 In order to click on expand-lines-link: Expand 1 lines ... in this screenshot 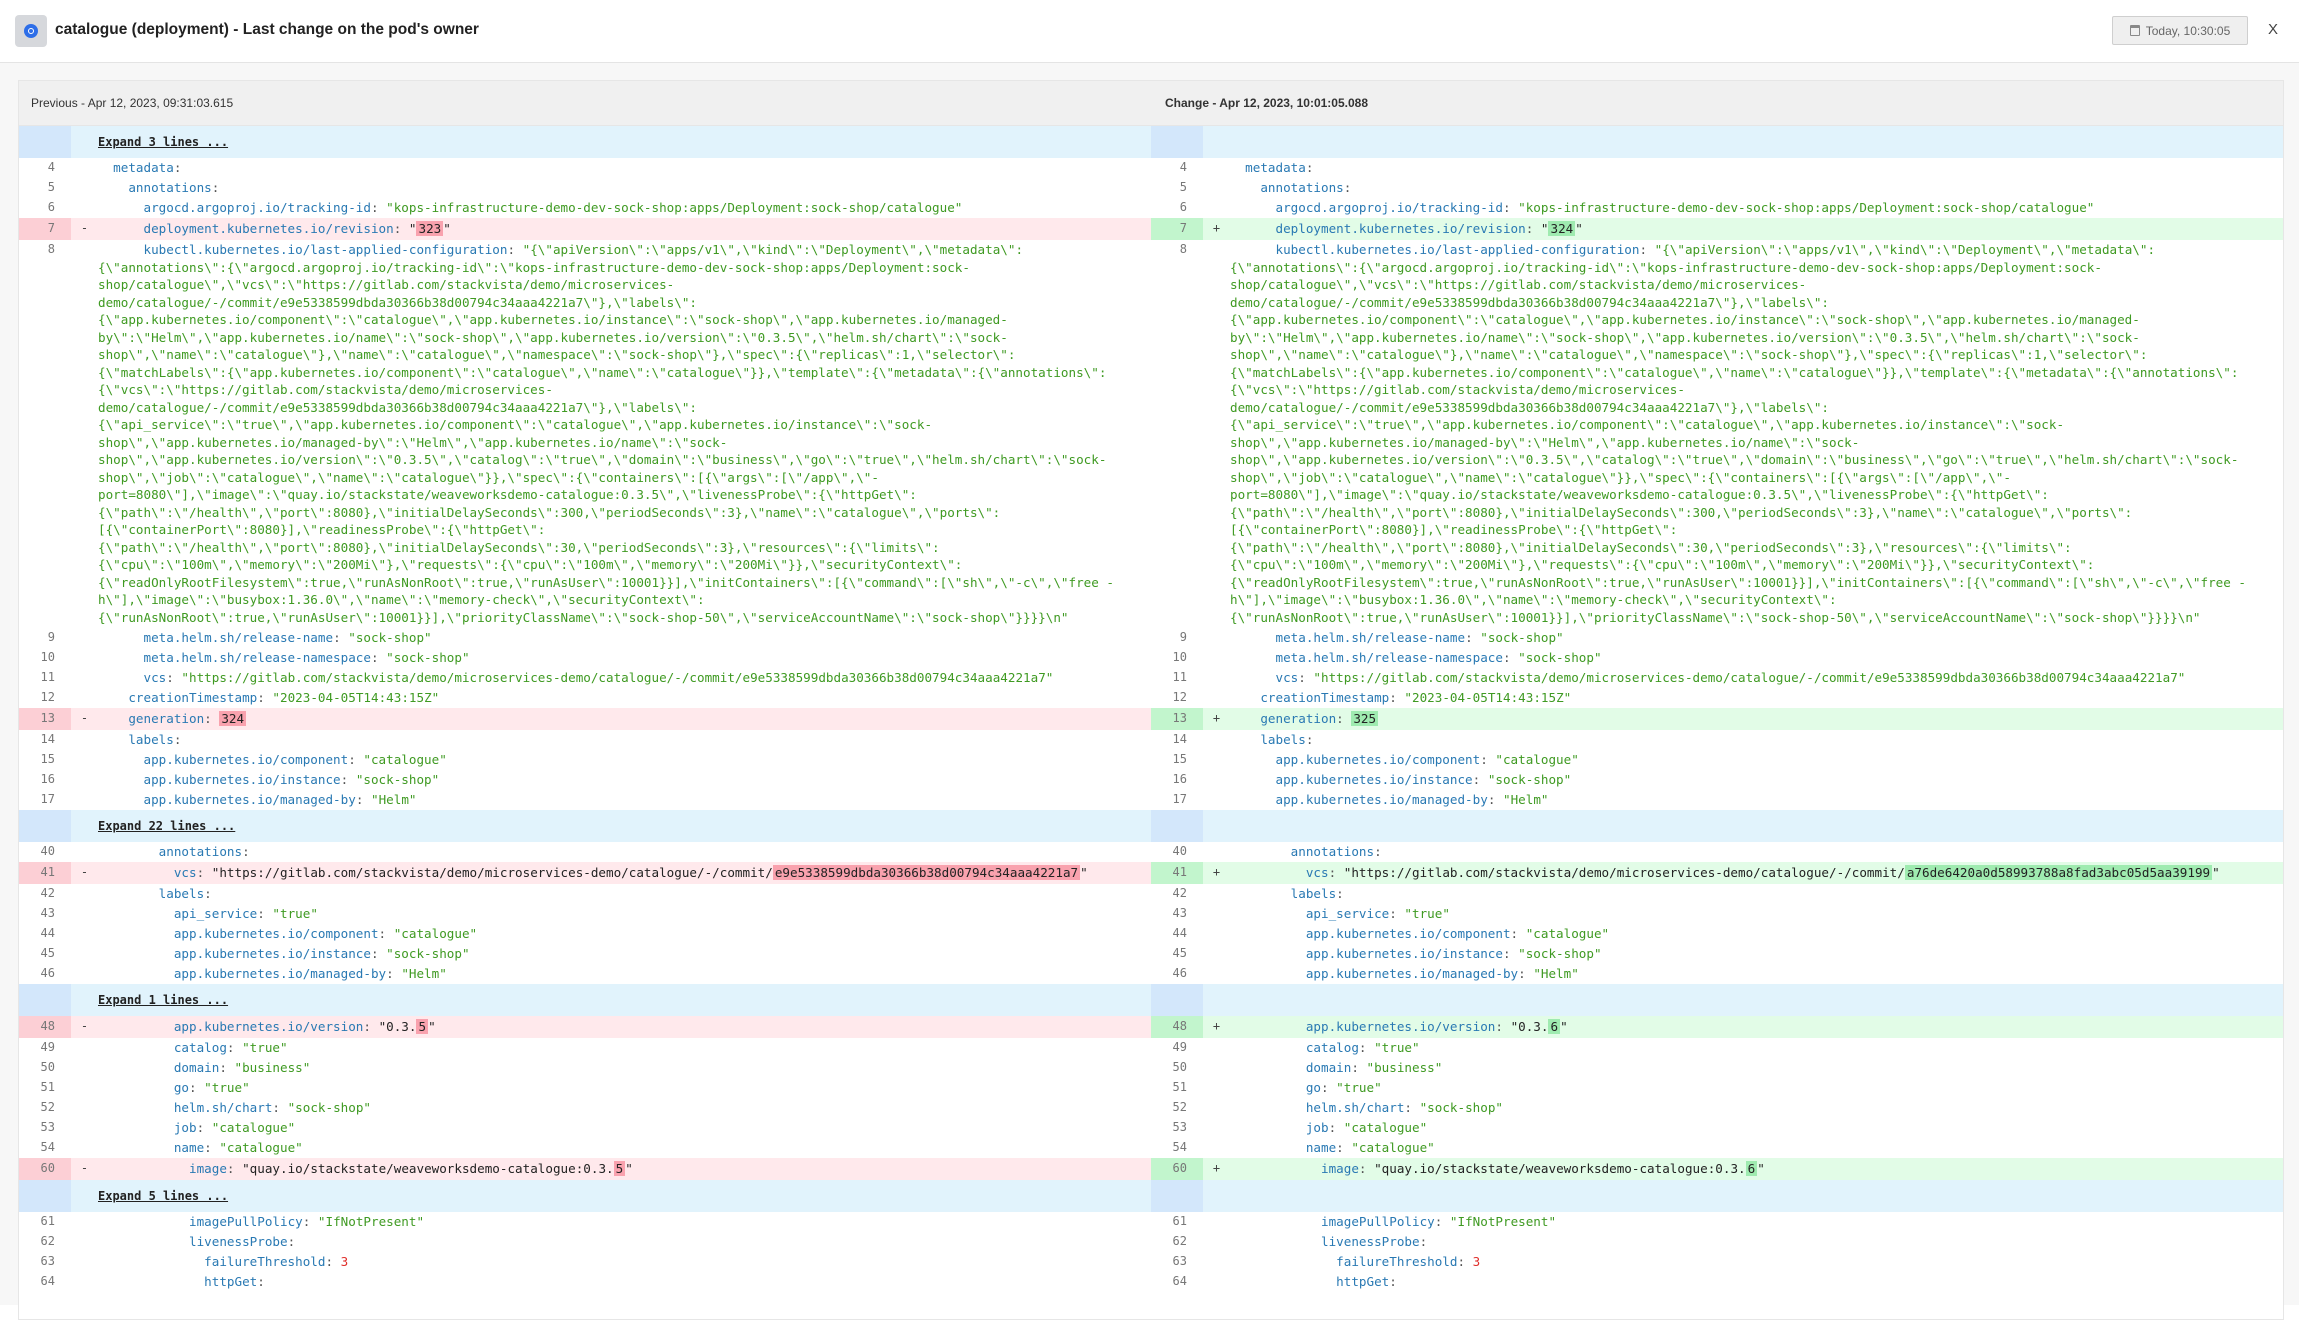, I will do `click(163, 999)`.